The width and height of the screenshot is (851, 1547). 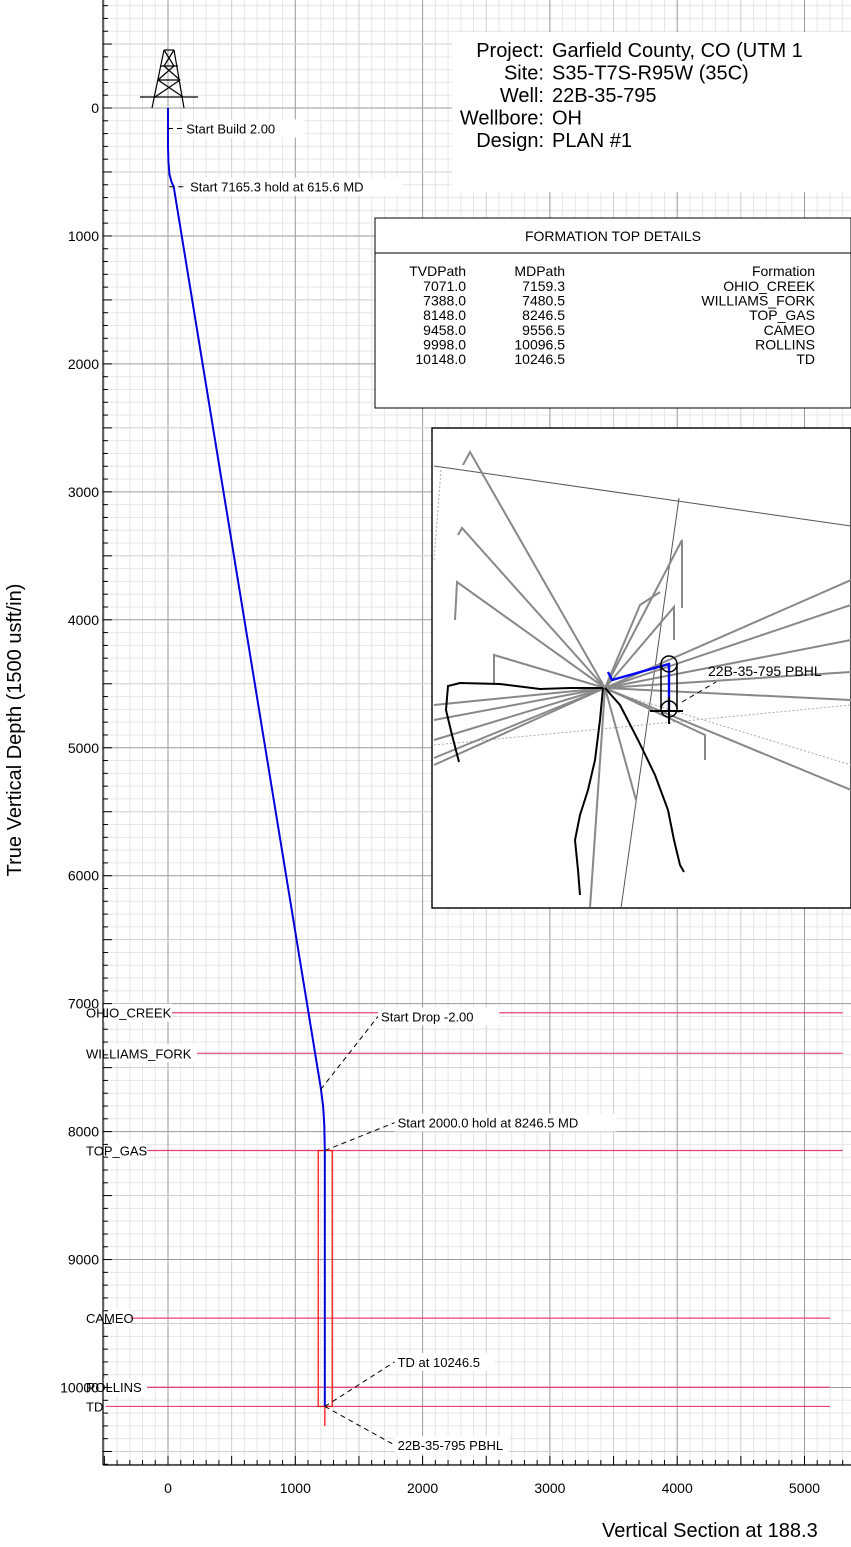 What do you see at coordinates (524, 74) in the screenshot?
I see `header-label: Site:` at bounding box center [524, 74].